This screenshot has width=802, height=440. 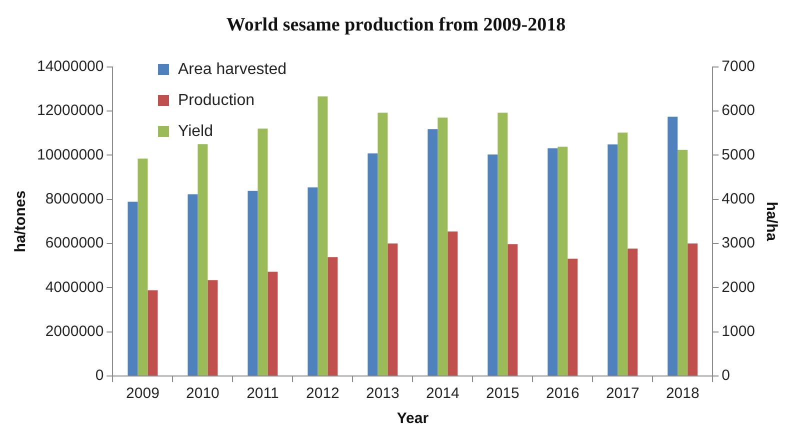 What do you see at coordinates (74, 199) in the screenshot?
I see `y-tick-label: 8000000` at bounding box center [74, 199].